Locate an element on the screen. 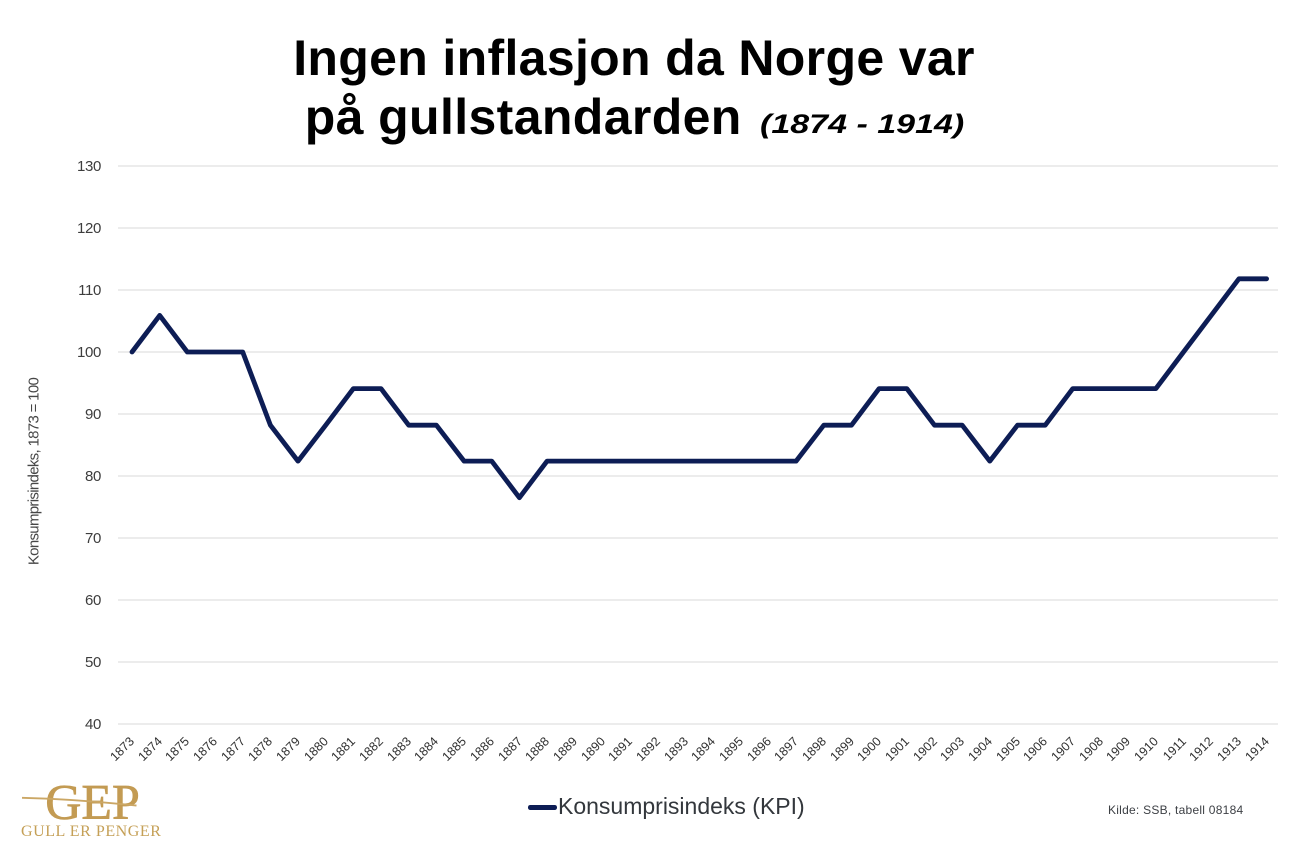  svg-text: GEP is located at coordinates (92, 801).